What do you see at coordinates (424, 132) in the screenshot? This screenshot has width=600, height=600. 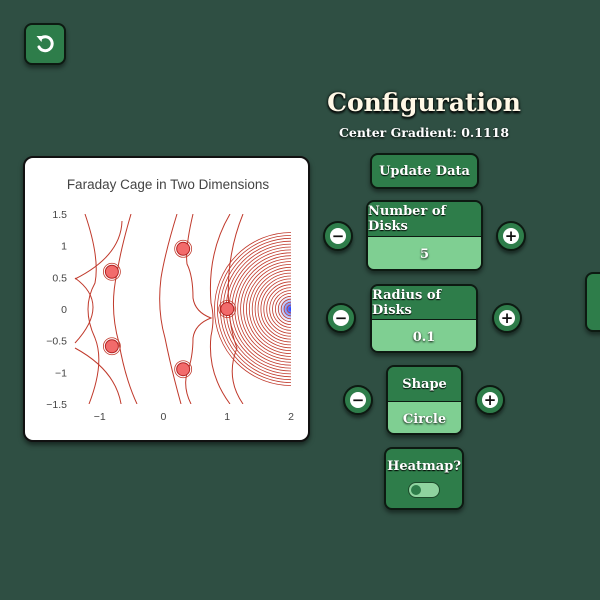 I see `center-gradient-readout: Center Gradient: 0.1118` at bounding box center [424, 132].